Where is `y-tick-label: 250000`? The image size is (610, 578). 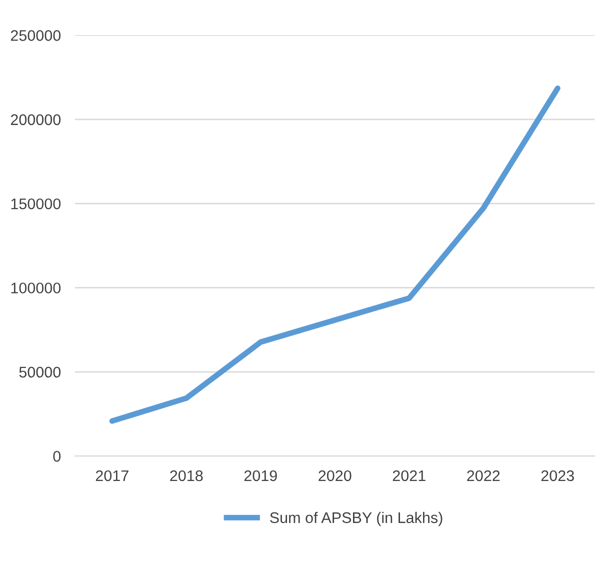 y-tick-label: 250000 is located at coordinates (35, 35).